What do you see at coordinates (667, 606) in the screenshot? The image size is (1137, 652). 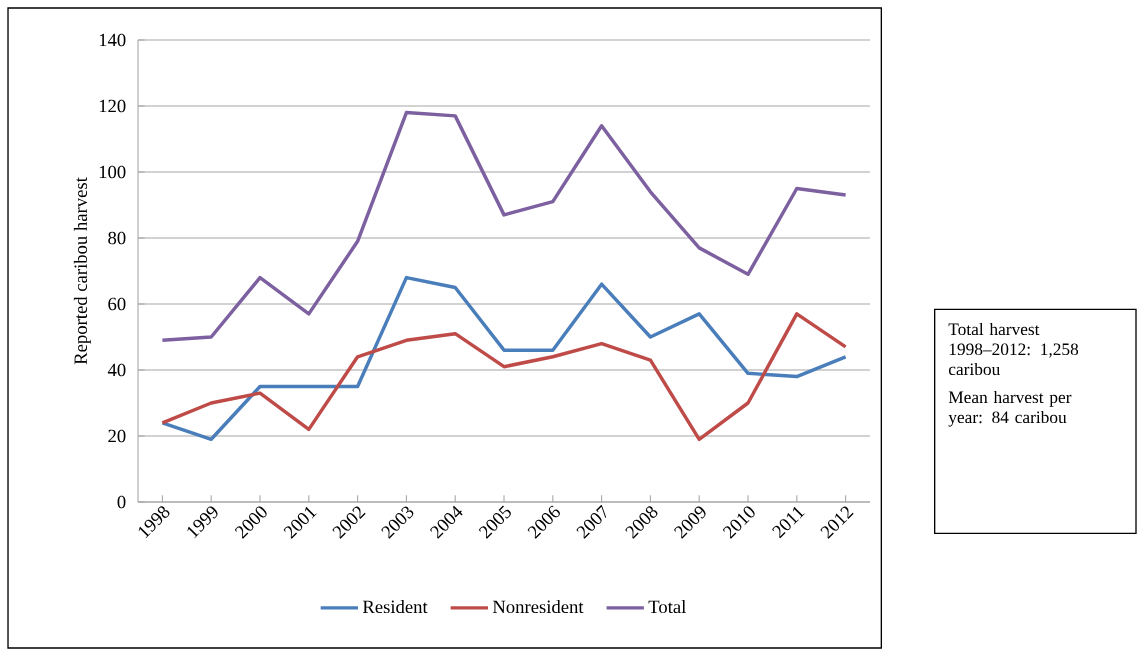 I see `legend-label: Total` at bounding box center [667, 606].